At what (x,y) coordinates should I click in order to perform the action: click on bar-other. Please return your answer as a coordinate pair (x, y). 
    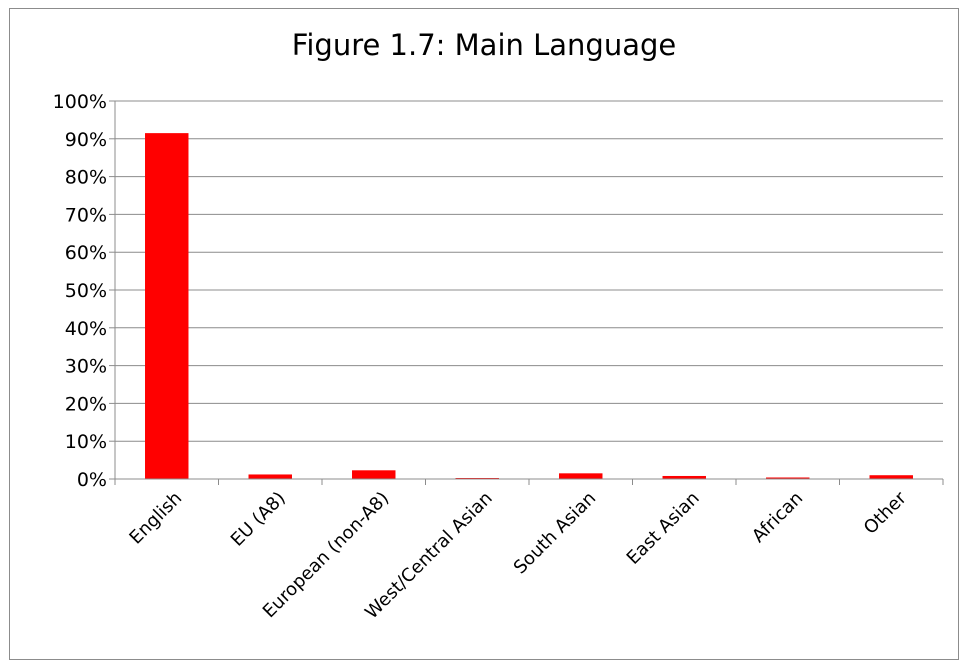
    Looking at the image, I should click on (891, 477).